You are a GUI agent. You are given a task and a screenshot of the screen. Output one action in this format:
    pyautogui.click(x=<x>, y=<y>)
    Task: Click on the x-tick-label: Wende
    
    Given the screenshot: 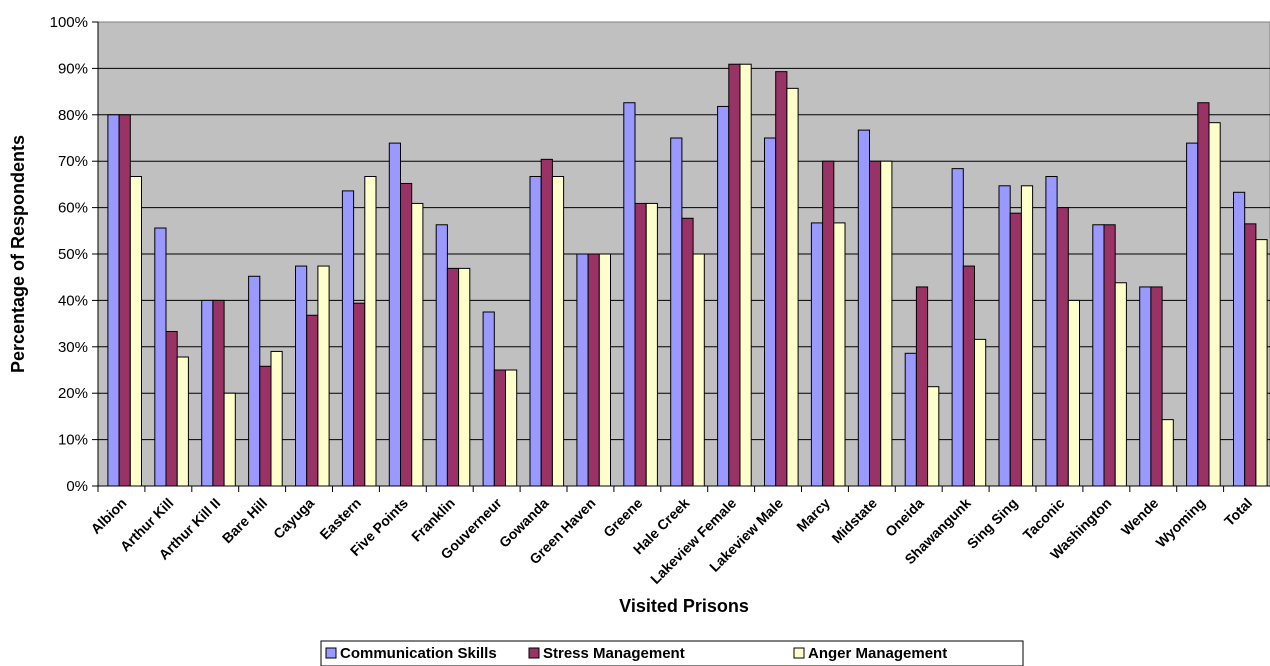 What is the action you would take?
    pyautogui.click(x=1140, y=517)
    